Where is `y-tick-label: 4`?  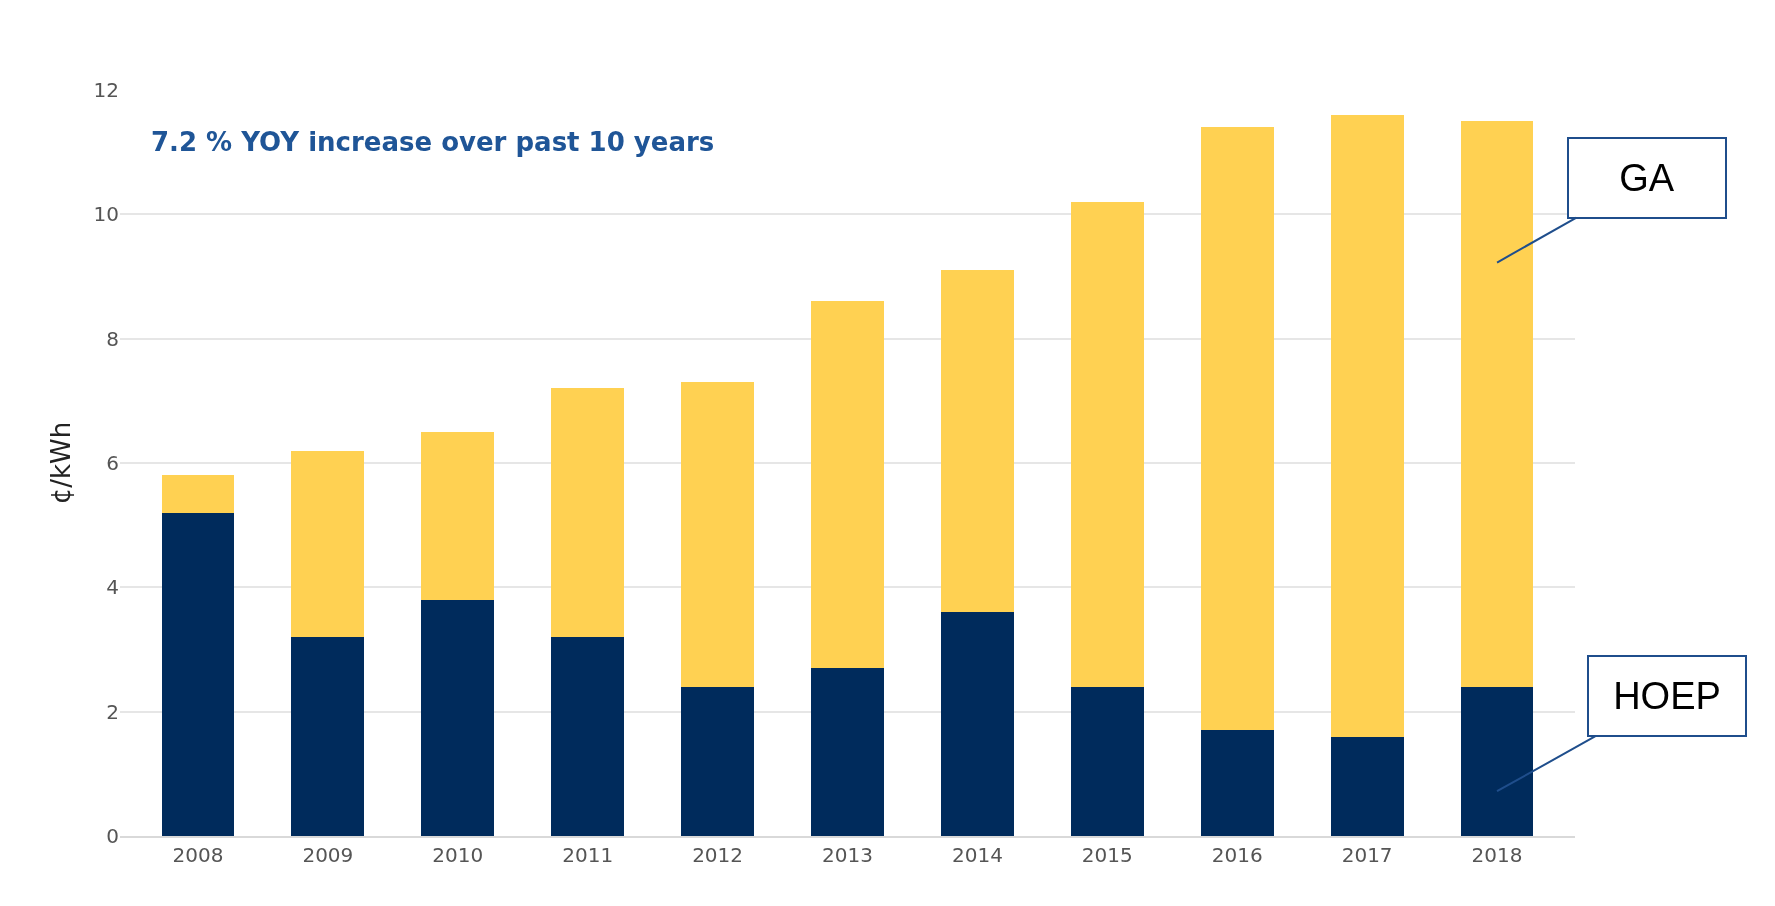 y-tick-label: 4 is located at coordinates (112, 587).